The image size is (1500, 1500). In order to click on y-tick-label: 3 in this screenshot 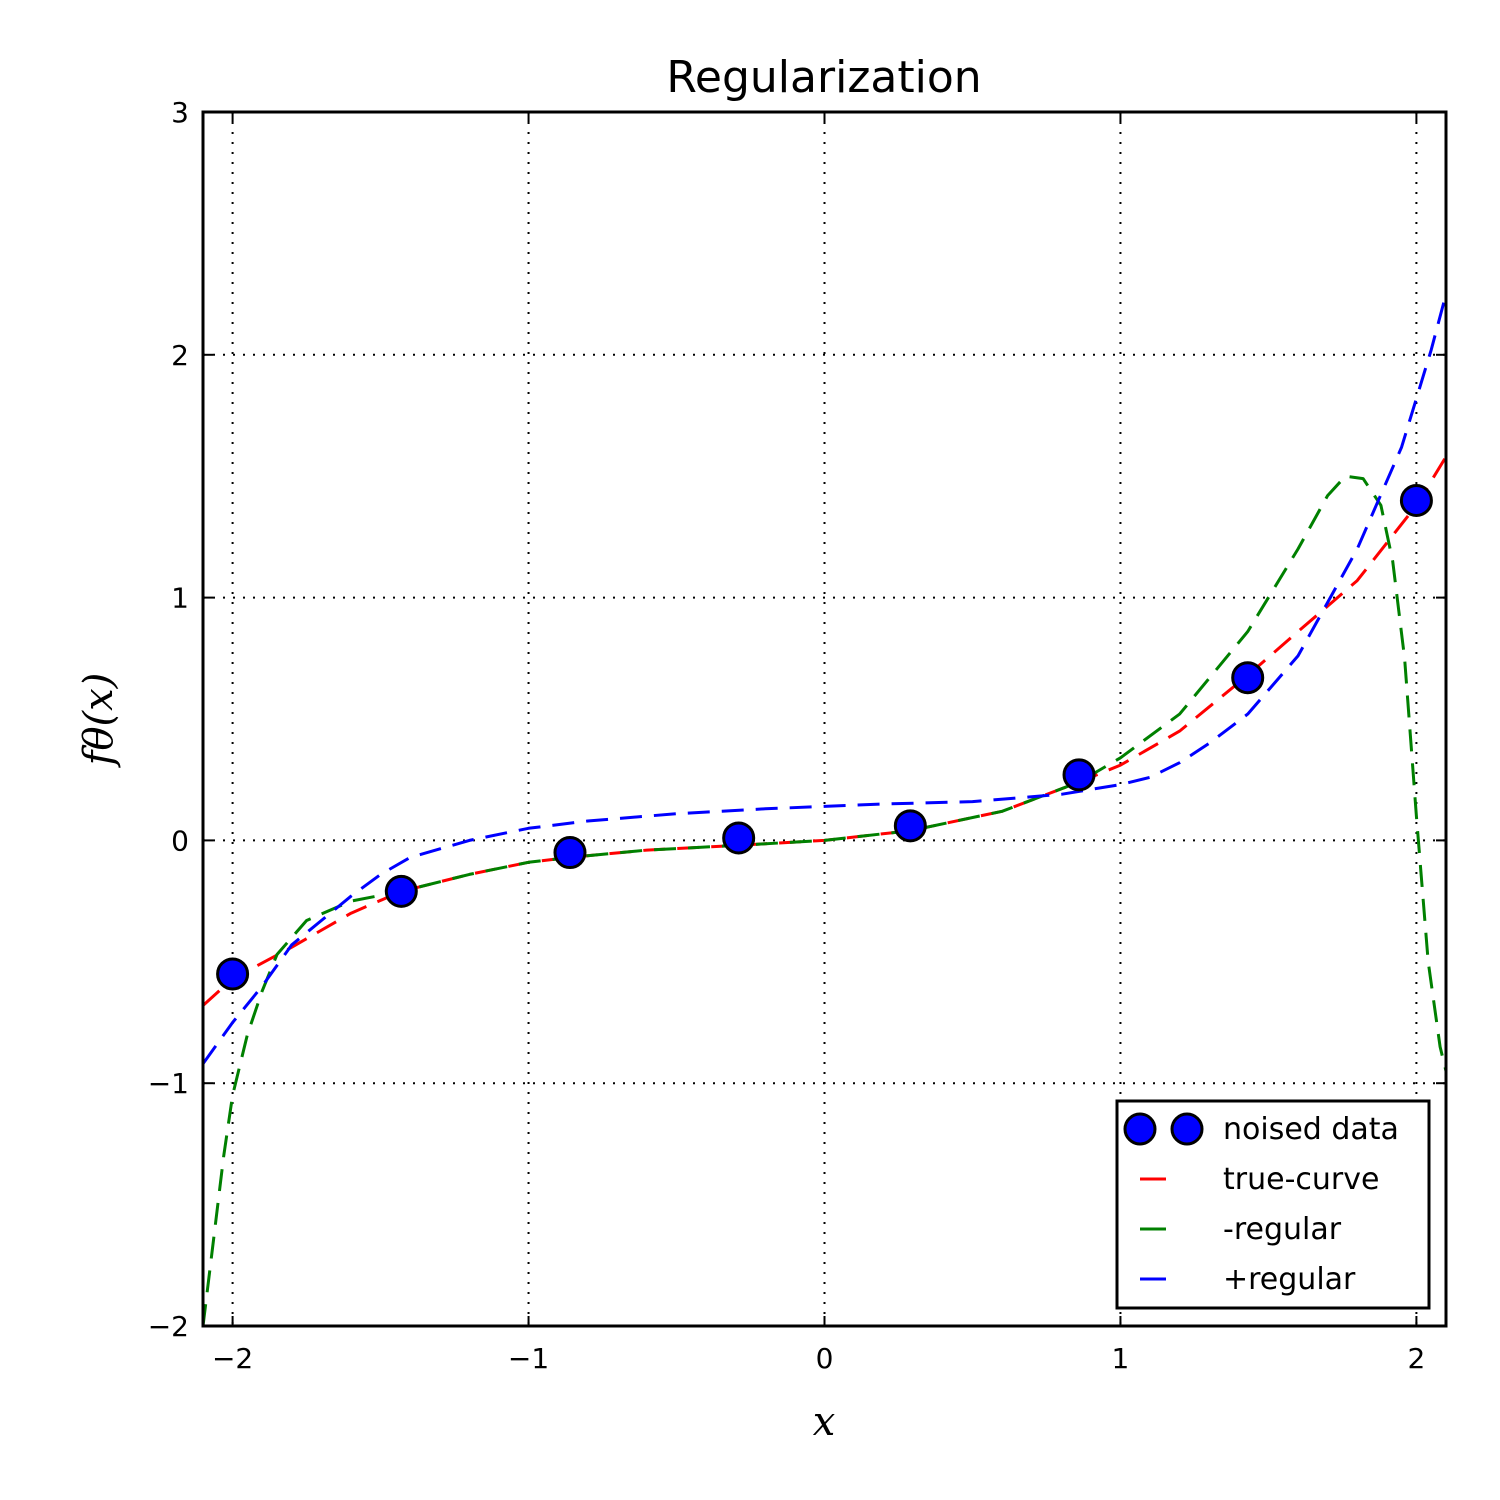, I will do `click(180, 112)`.